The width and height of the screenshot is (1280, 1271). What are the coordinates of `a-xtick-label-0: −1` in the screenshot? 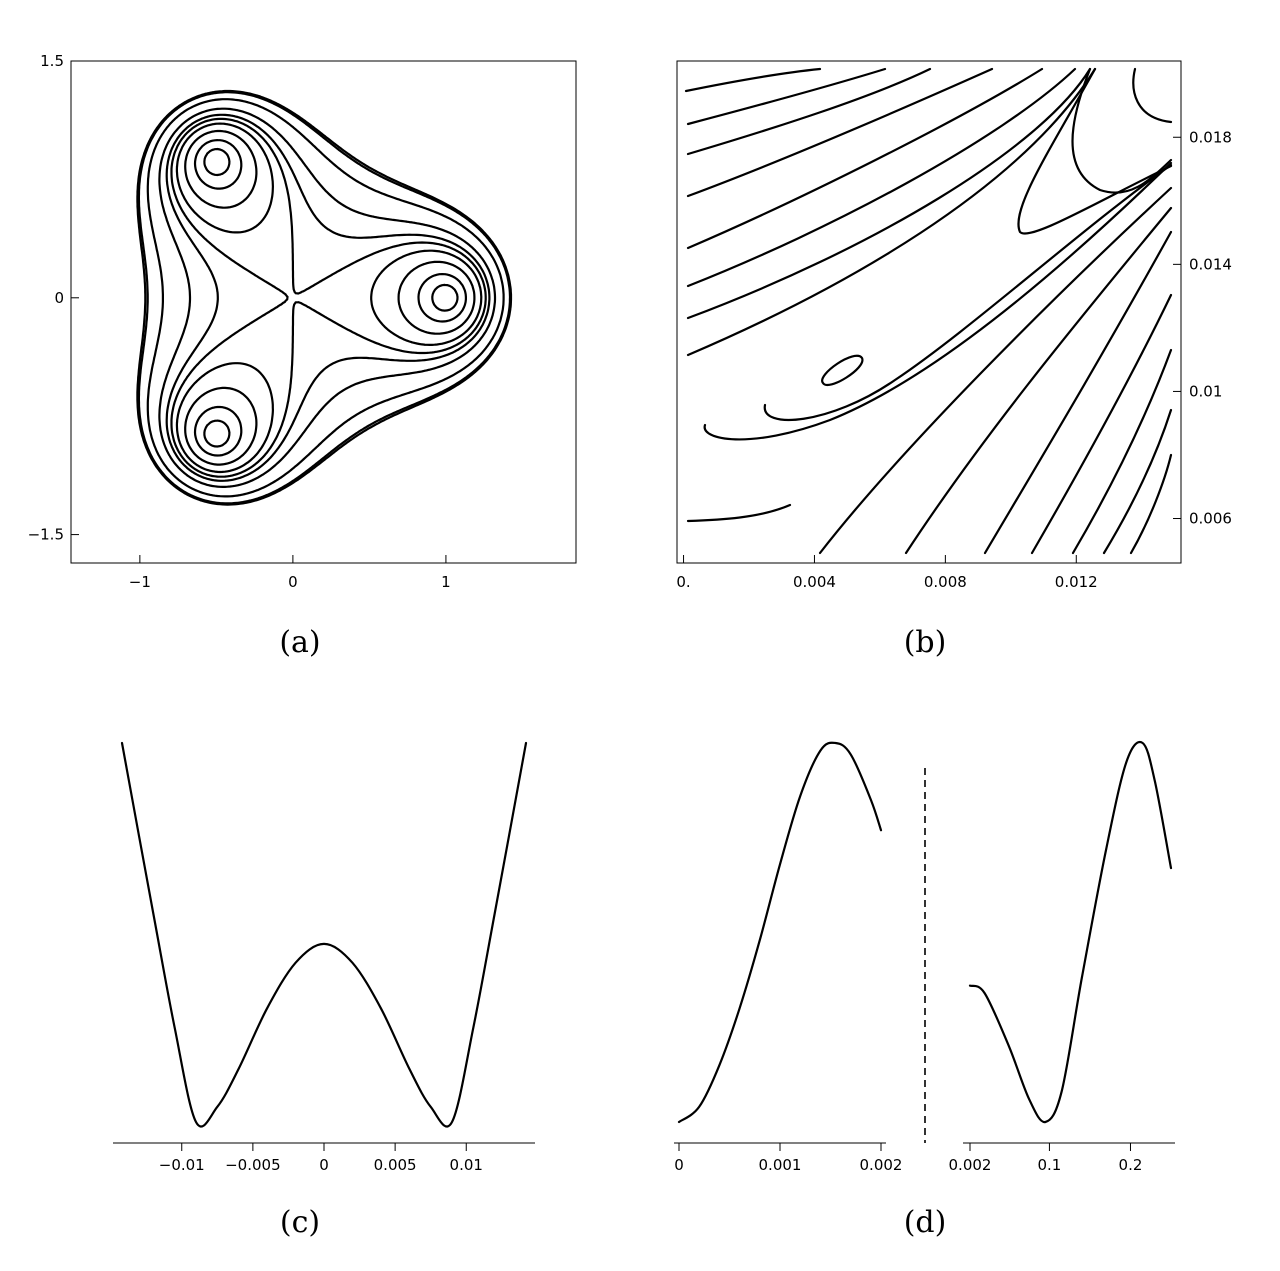 It's located at (140, 582).